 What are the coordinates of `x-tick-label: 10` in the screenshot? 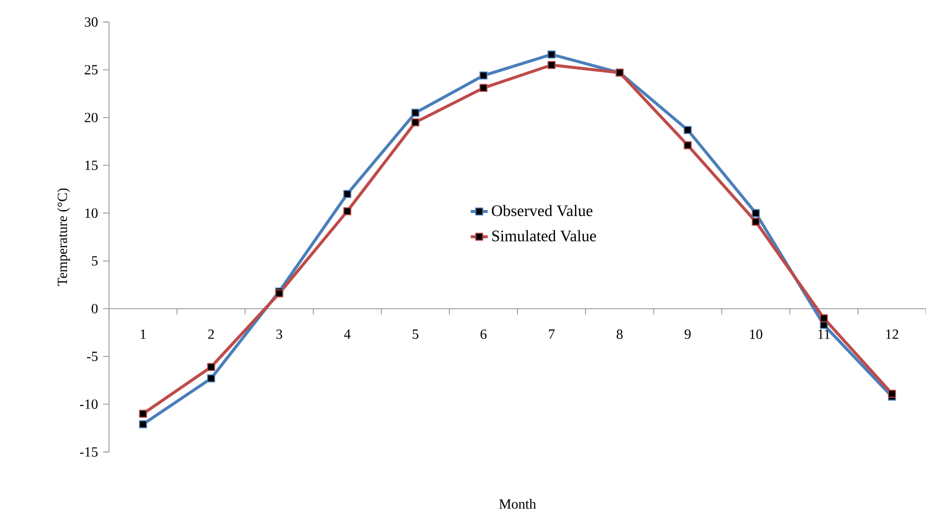 It's located at (756, 334).